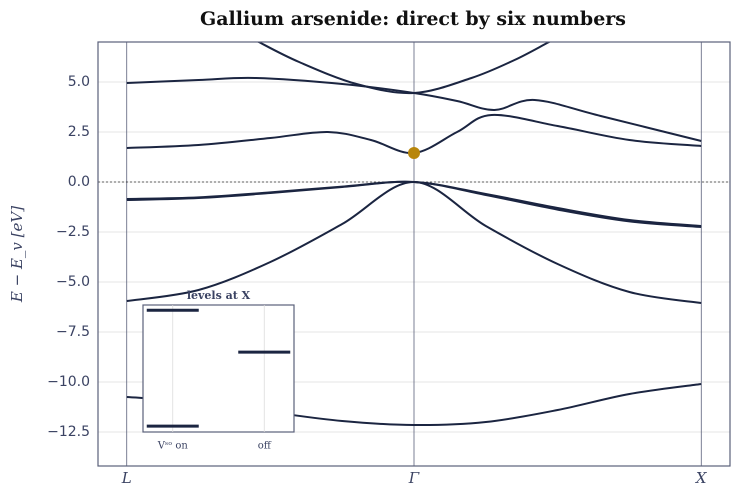 This screenshot has width=740, height=489. What do you see at coordinates (173, 446) in the screenshot?
I see `inset-category-label: Vˢᵒ on` at bounding box center [173, 446].